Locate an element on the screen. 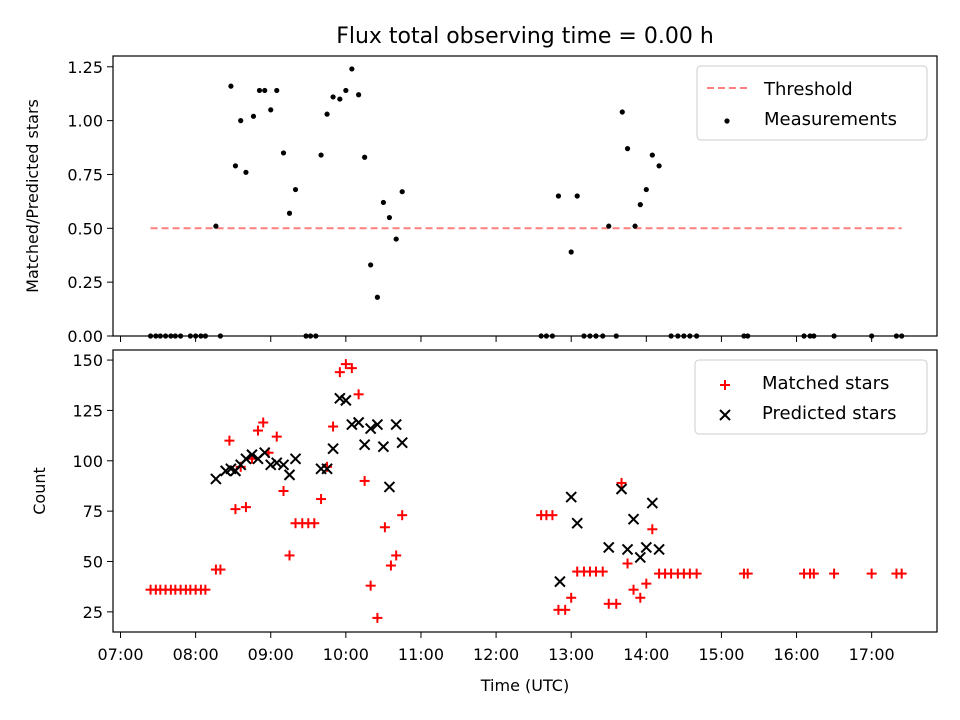  legend-label: Predicted stars is located at coordinates (829, 413).